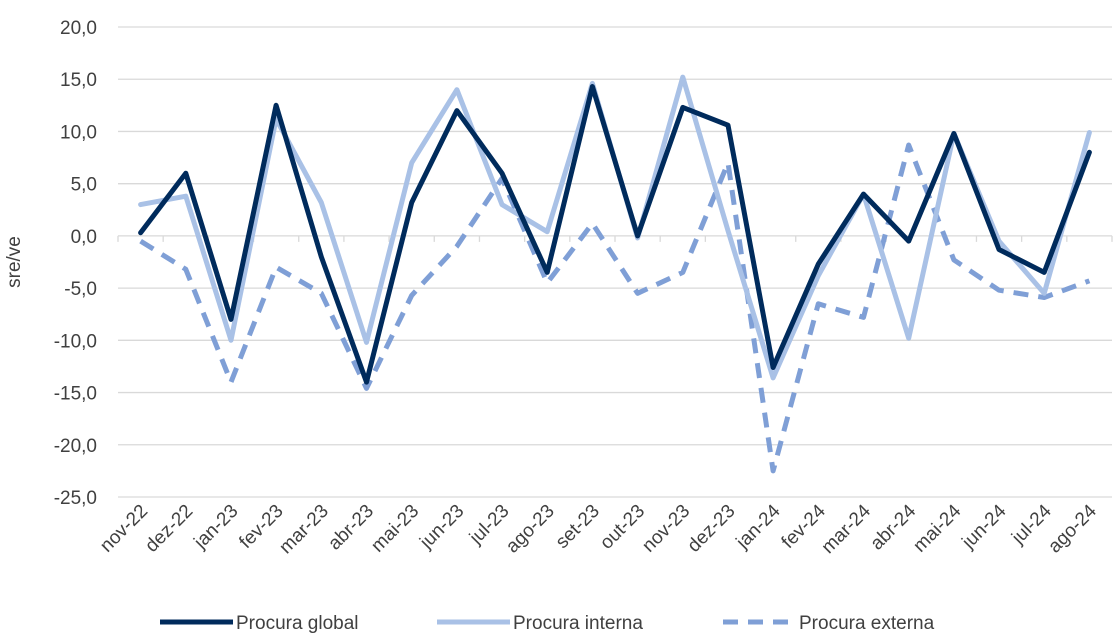 The image size is (1115, 639). What do you see at coordinates (530, 529) in the screenshot?
I see `x-tick-label: ago-23` at bounding box center [530, 529].